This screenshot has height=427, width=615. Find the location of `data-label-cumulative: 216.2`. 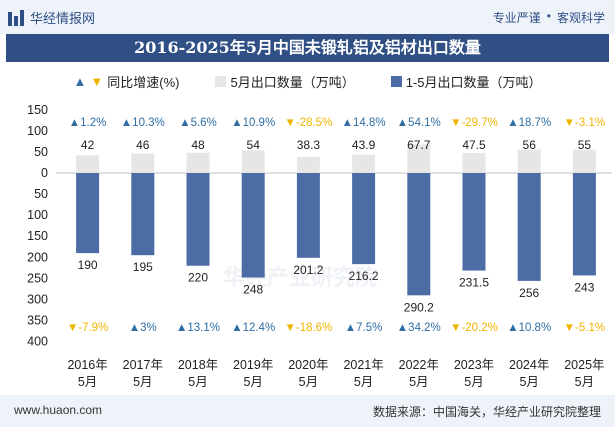

data-label-cumulative: 216.2 is located at coordinates (364, 276).